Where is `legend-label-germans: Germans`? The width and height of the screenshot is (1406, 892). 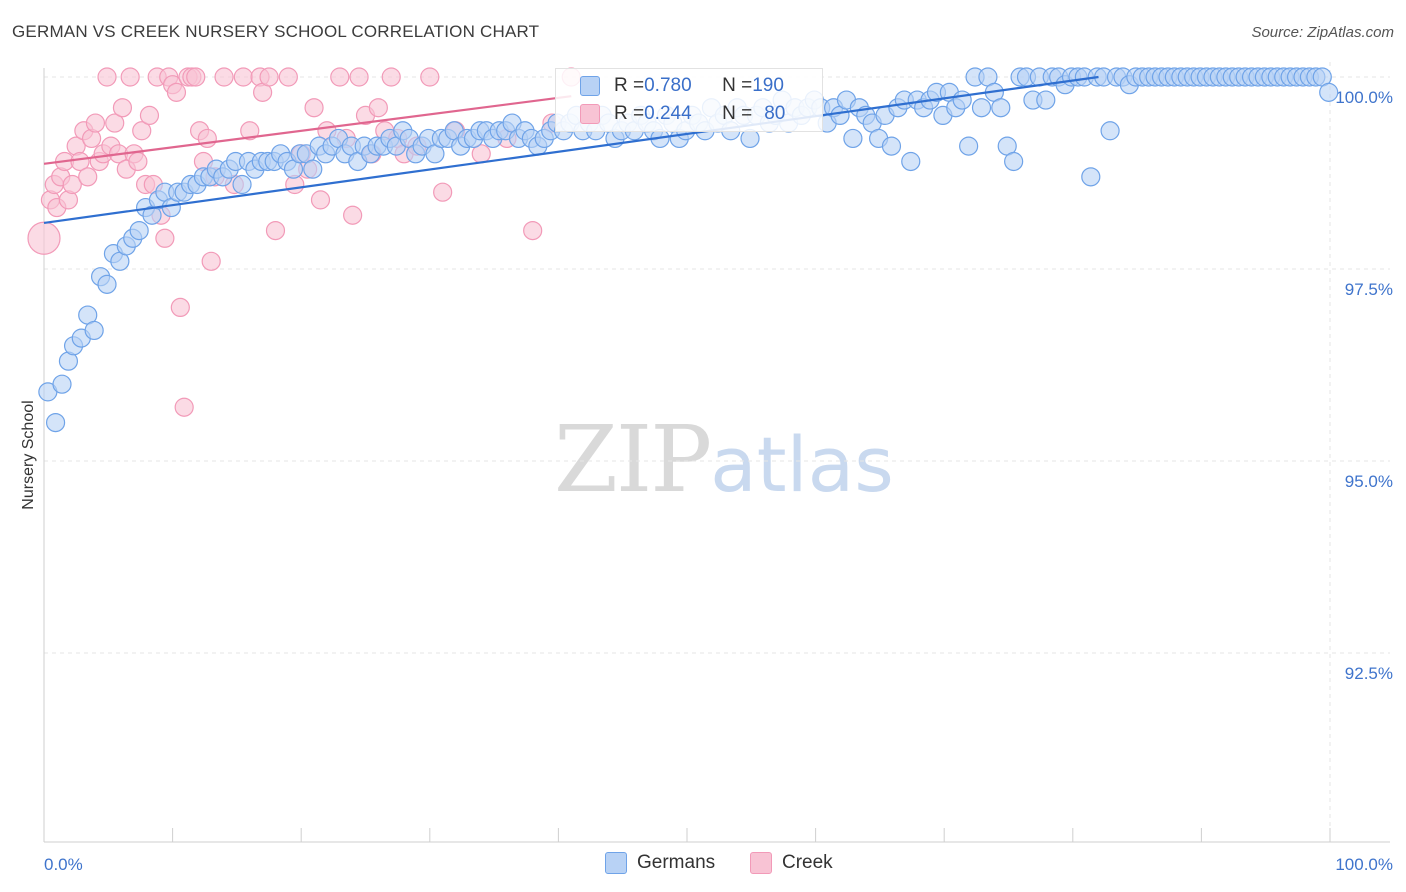 legend-label-germans: Germans is located at coordinates (676, 862).